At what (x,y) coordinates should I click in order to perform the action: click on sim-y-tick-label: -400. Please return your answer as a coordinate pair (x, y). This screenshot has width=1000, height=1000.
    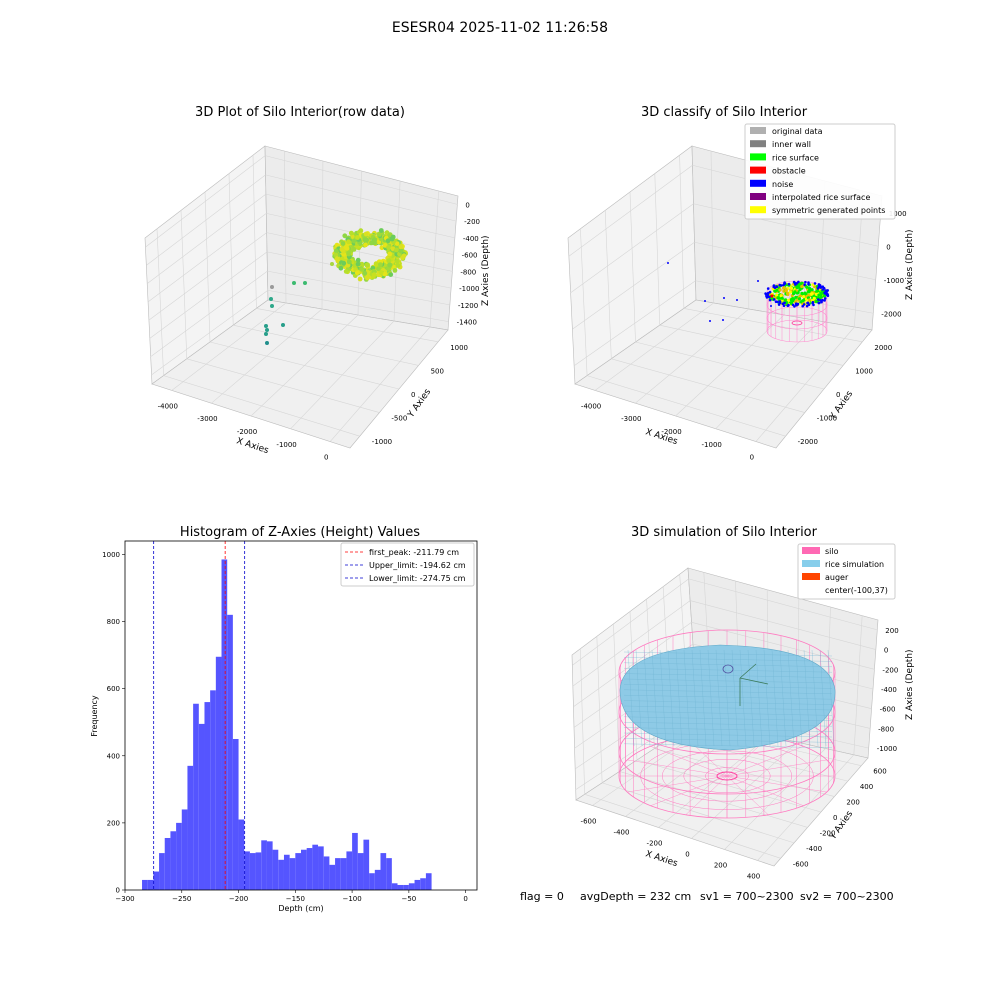
    Looking at the image, I should click on (814, 849).